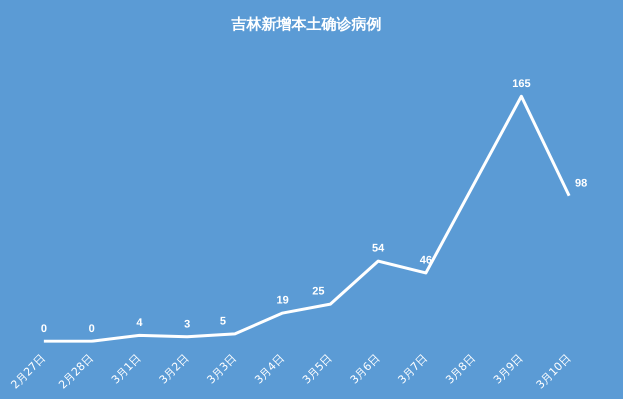 This screenshot has height=399, width=623. I want to click on x-tick-label: 3月6日, so click(365, 369).